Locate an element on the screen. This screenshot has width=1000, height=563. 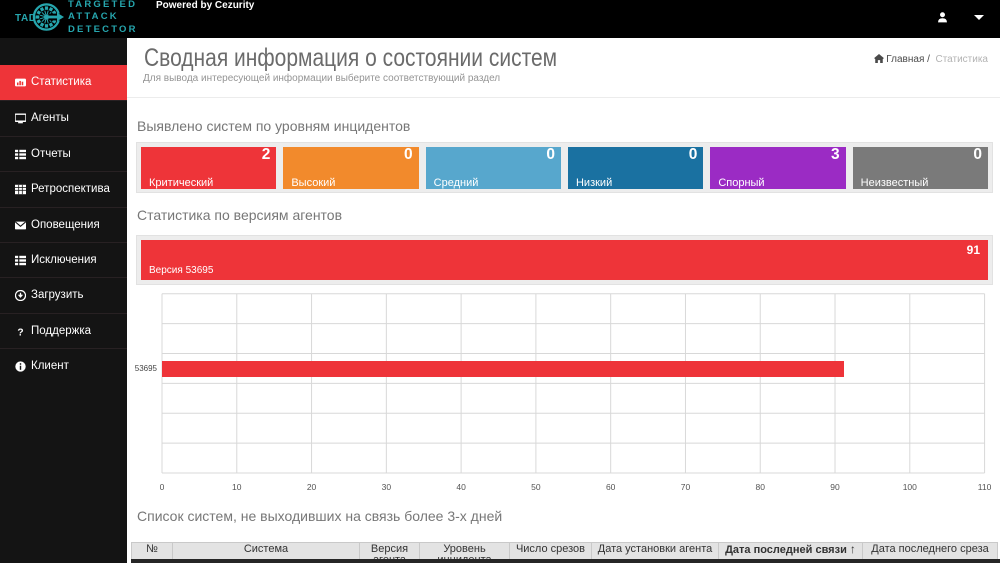
svg-text: 60 is located at coordinates (611, 487).